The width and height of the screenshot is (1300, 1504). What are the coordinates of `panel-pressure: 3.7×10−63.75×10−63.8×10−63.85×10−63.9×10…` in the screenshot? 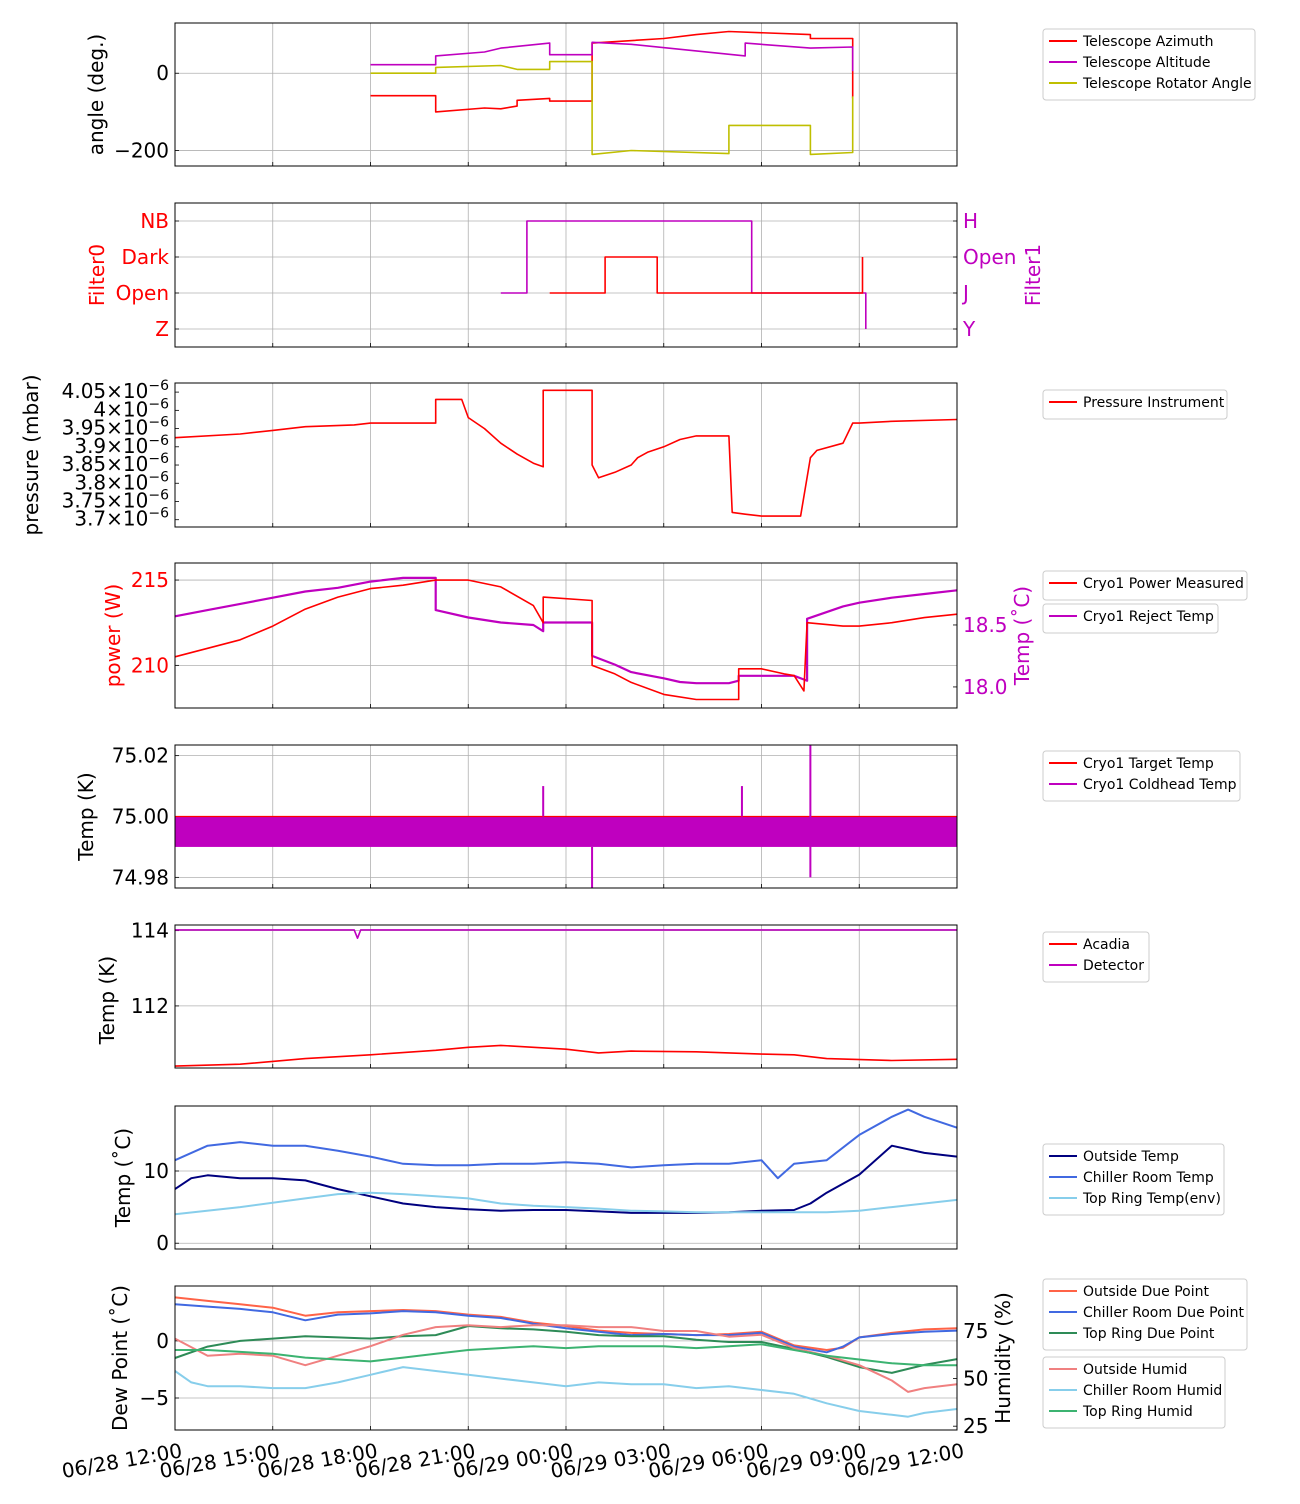 It's located at (623, 455).